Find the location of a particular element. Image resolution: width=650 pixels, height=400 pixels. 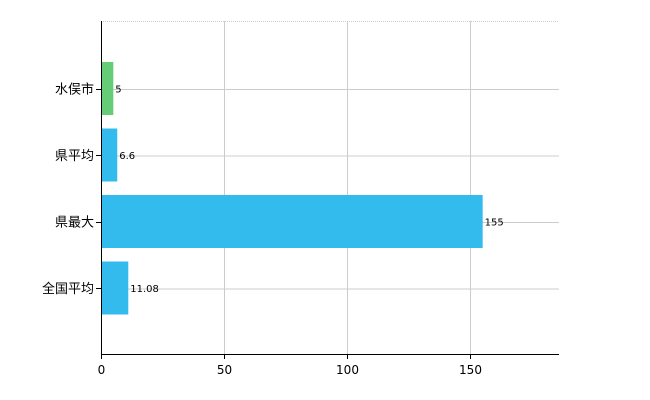

data-label: 6.6 is located at coordinates (127, 156).